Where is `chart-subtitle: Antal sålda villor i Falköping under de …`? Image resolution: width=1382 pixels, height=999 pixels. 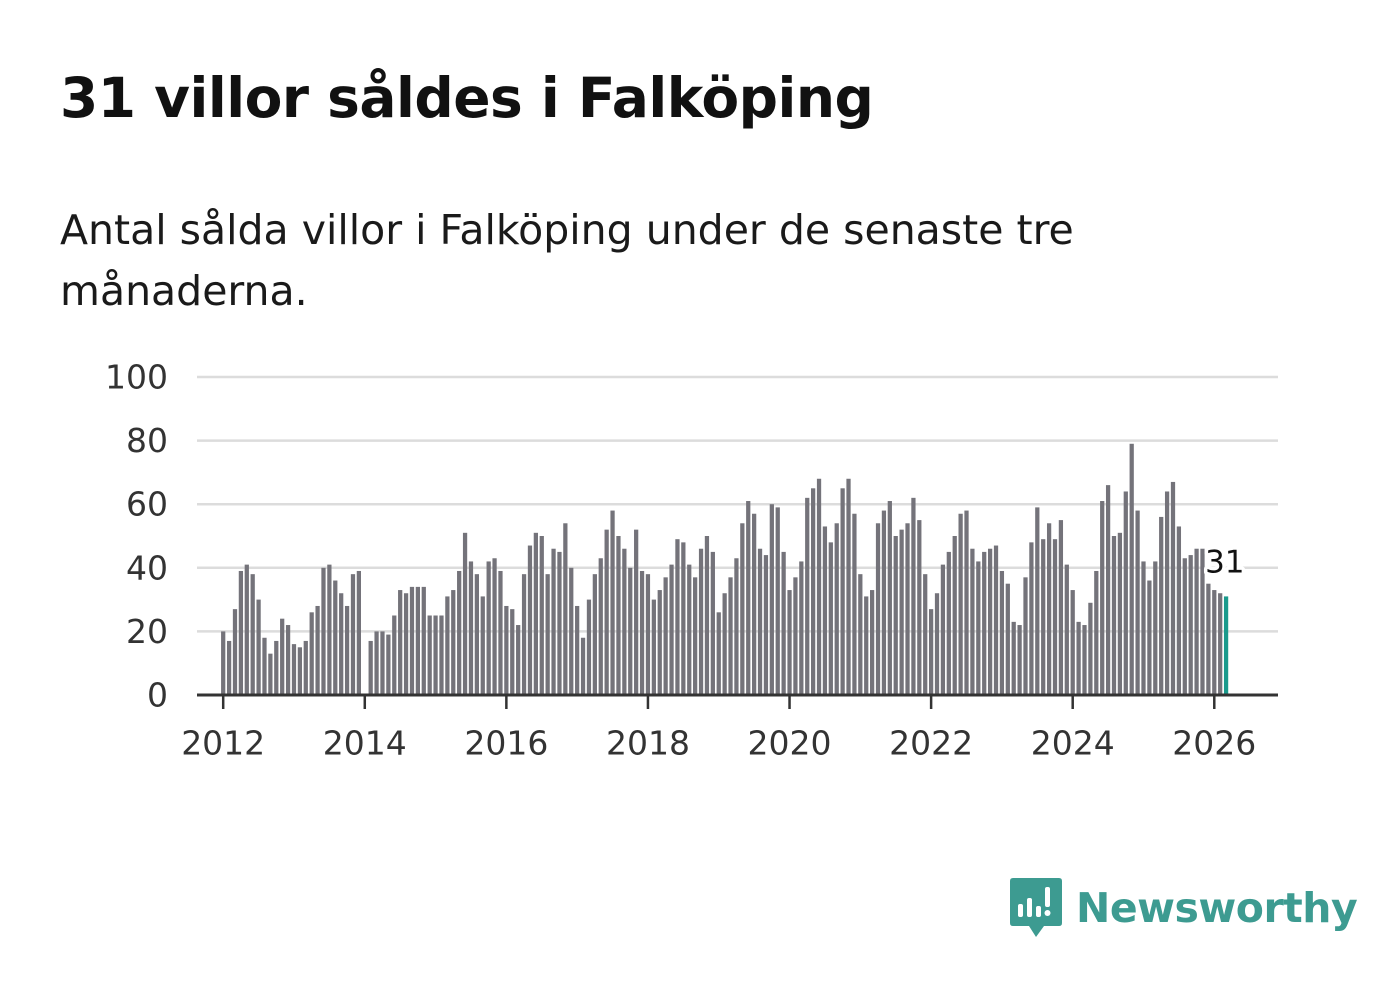 chart-subtitle: Antal sålda villor i Falköping under de … is located at coordinates (567, 260).